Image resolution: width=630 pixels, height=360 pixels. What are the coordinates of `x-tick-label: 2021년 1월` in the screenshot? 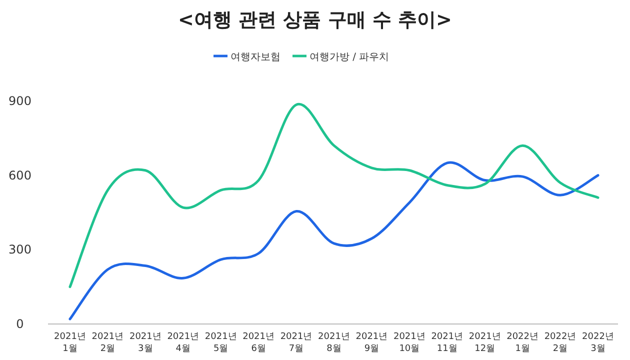 It's located at (70, 343).